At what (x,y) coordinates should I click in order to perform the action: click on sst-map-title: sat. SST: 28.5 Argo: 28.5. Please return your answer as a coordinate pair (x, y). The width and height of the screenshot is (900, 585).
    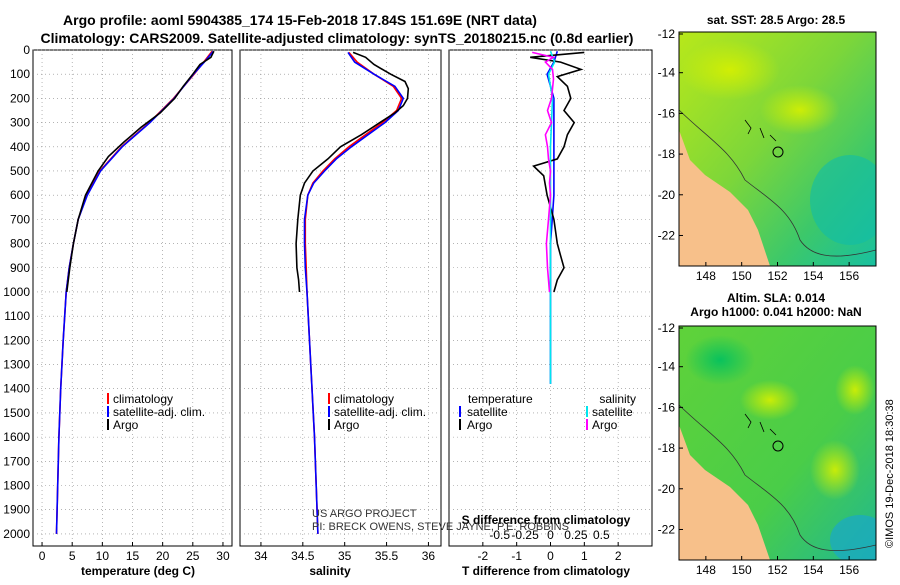
    Looking at the image, I should click on (776, 20).